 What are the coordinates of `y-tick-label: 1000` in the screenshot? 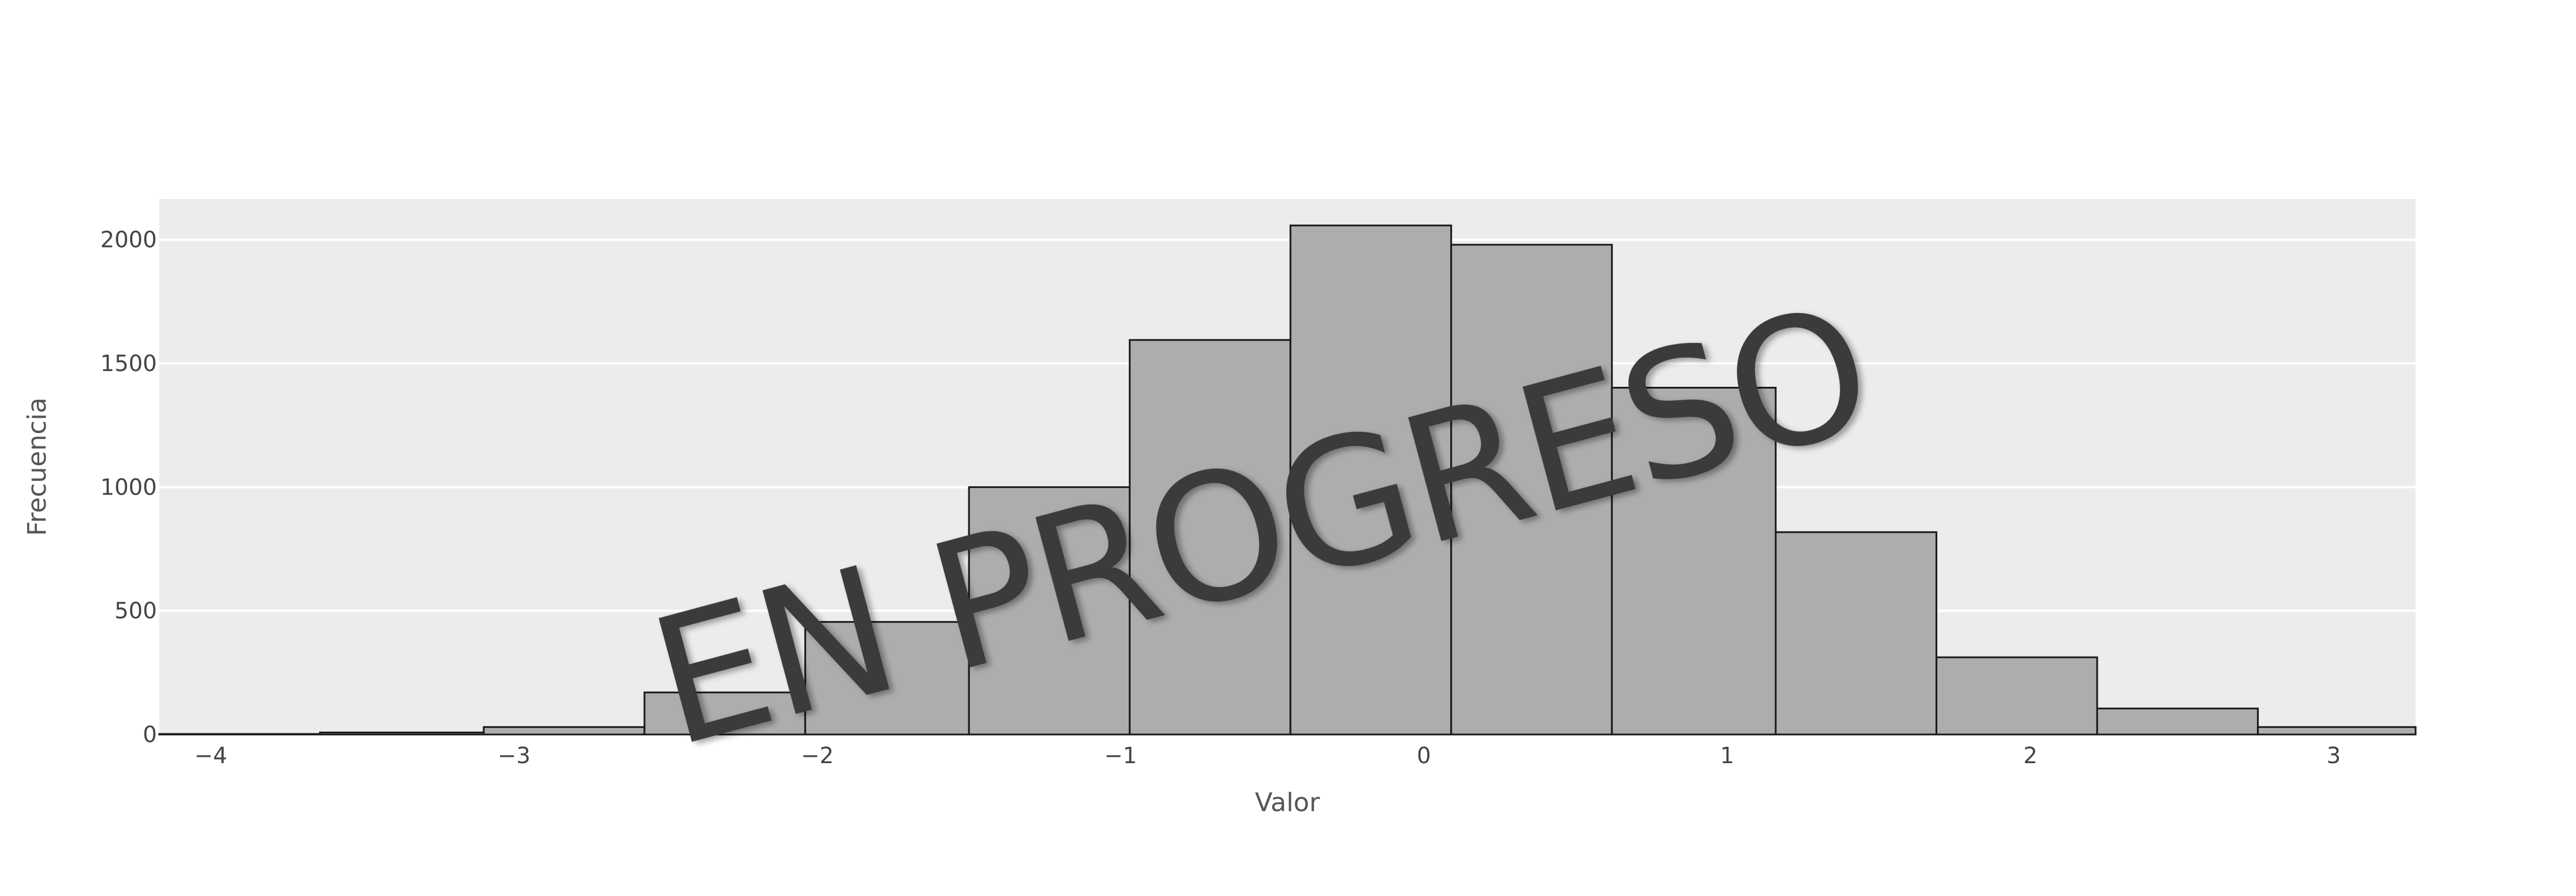 It's located at (128, 487).